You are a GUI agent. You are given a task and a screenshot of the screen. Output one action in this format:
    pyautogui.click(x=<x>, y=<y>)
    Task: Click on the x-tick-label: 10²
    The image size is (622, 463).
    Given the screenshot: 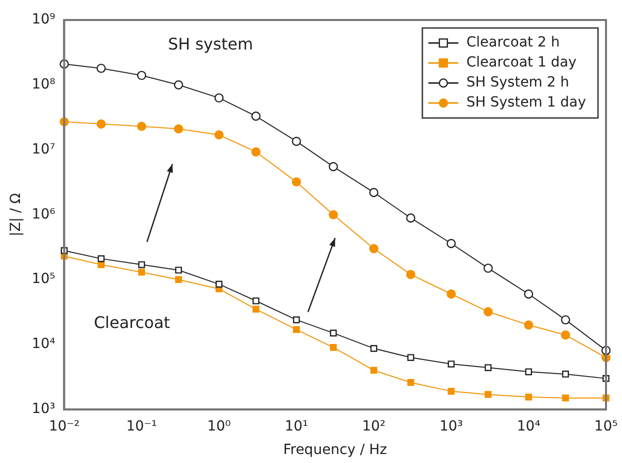 What is the action you would take?
    pyautogui.click(x=374, y=426)
    